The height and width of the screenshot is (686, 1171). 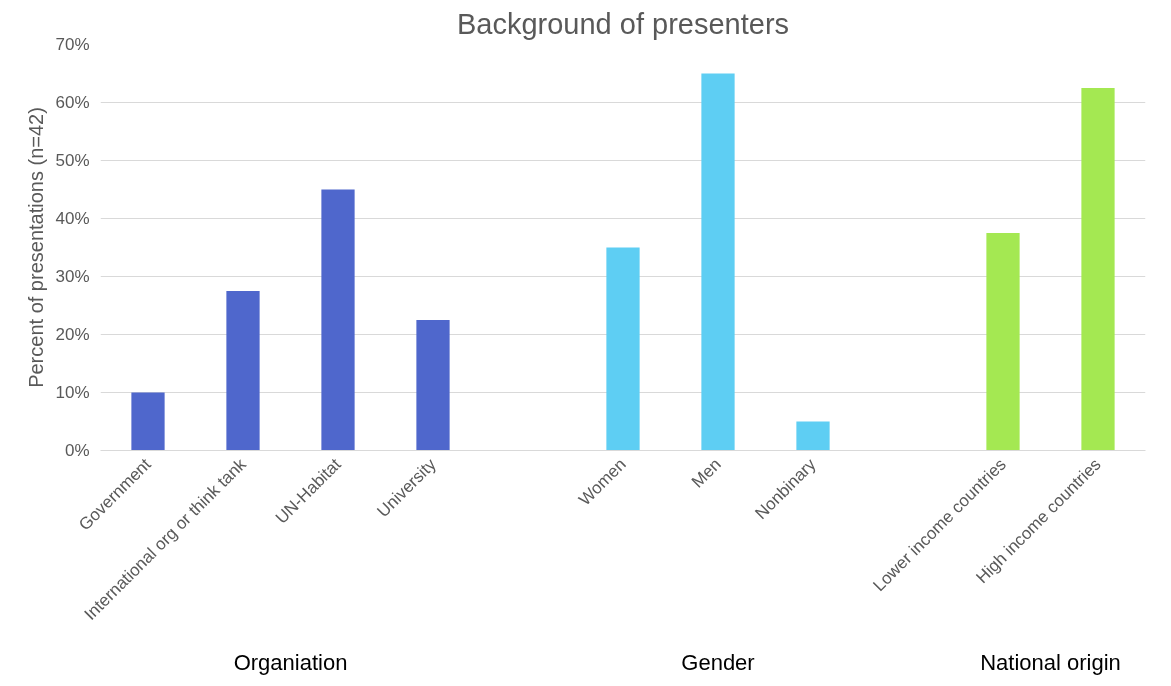 I want to click on y-tick-label: 60%, so click(x=72, y=102).